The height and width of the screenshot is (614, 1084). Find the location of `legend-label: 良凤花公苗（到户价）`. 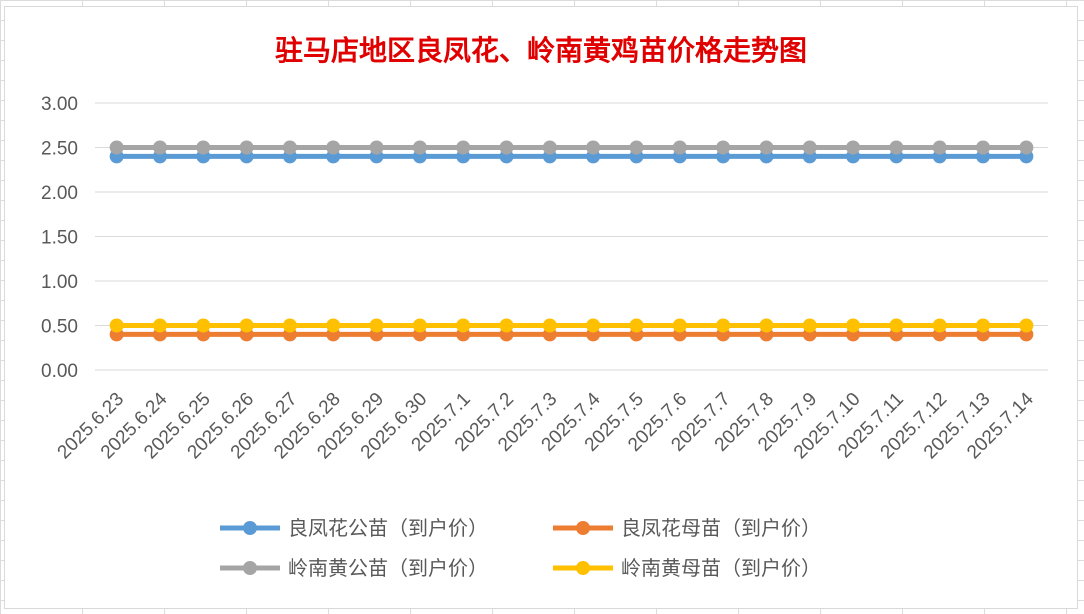

legend-label: 良凤花公苗（到户价） is located at coordinates (388, 528).